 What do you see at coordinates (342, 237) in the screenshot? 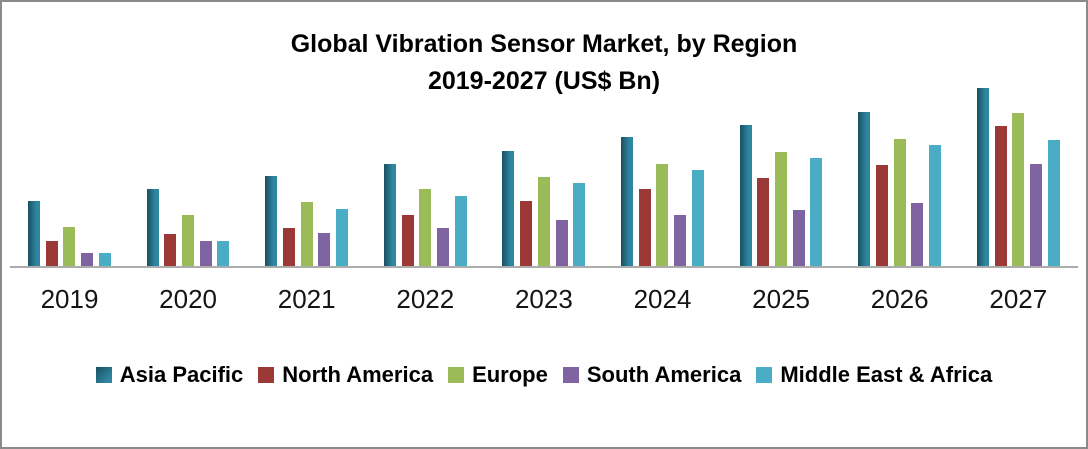
I see `bar-middle-east-africa-2021` at bounding box center [342, 237].